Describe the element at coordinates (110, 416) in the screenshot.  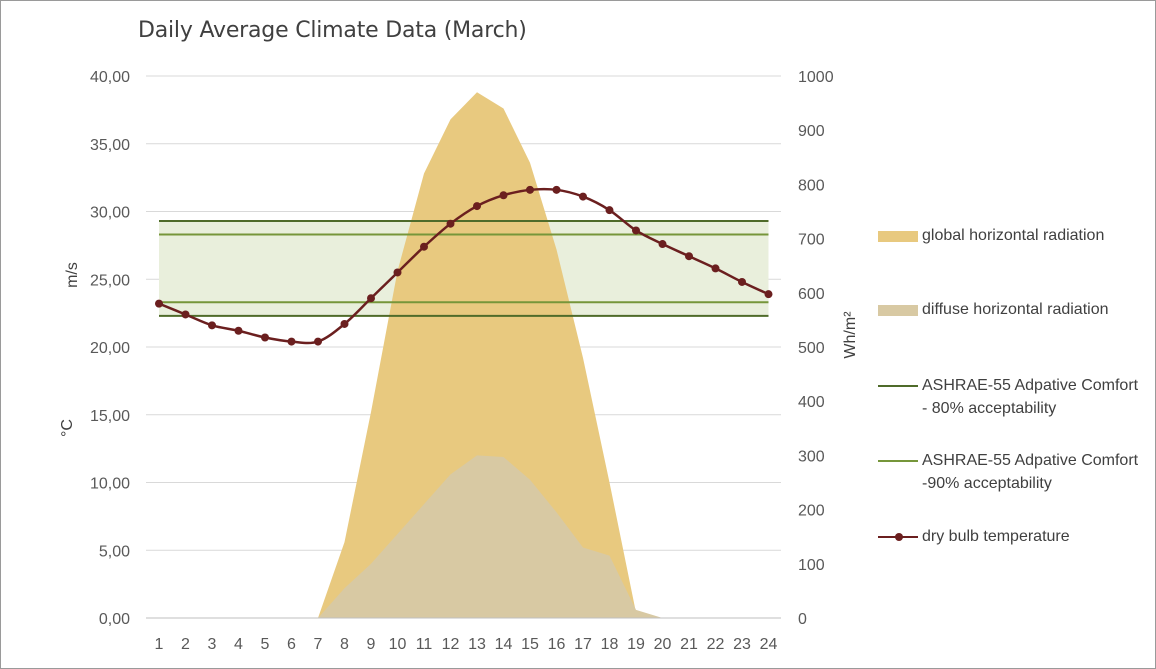
I see `y-left-tick-label: 15,00` at that location.